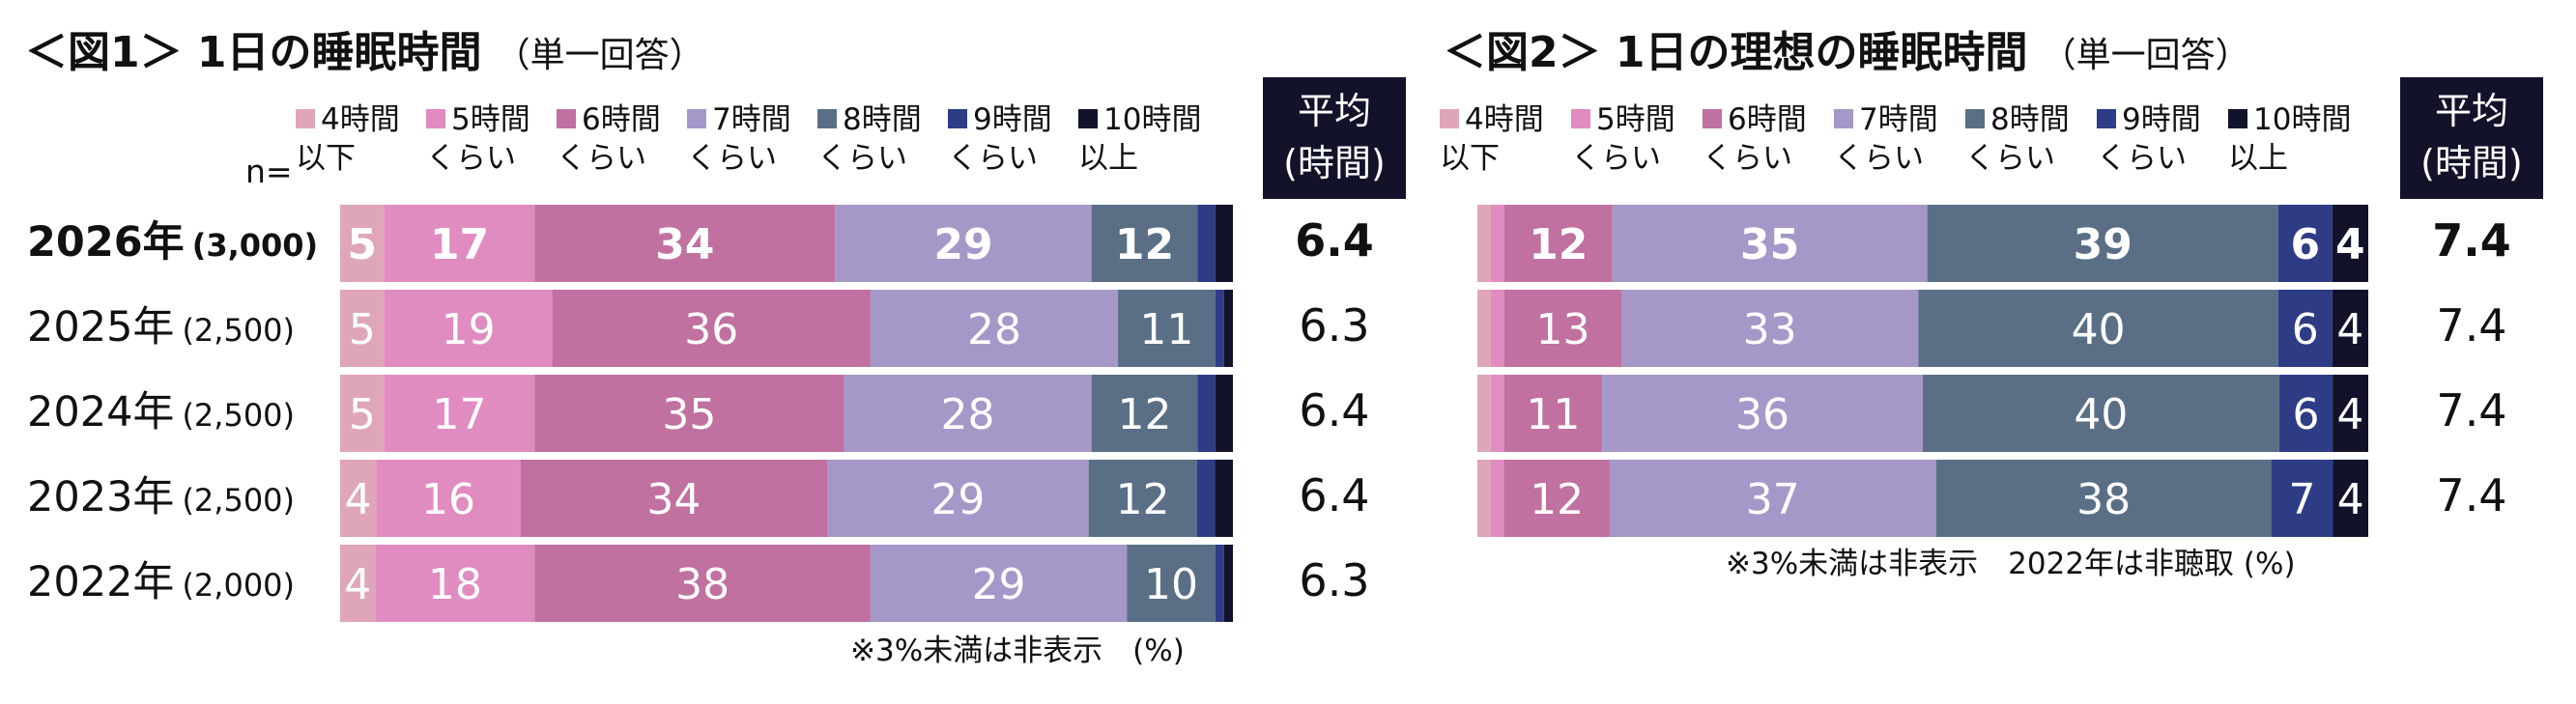 Image resolution: width=2576 pixels, height=704 pixels. I want to click on average-header-2: 平均 (時間), so click(2472, 138).